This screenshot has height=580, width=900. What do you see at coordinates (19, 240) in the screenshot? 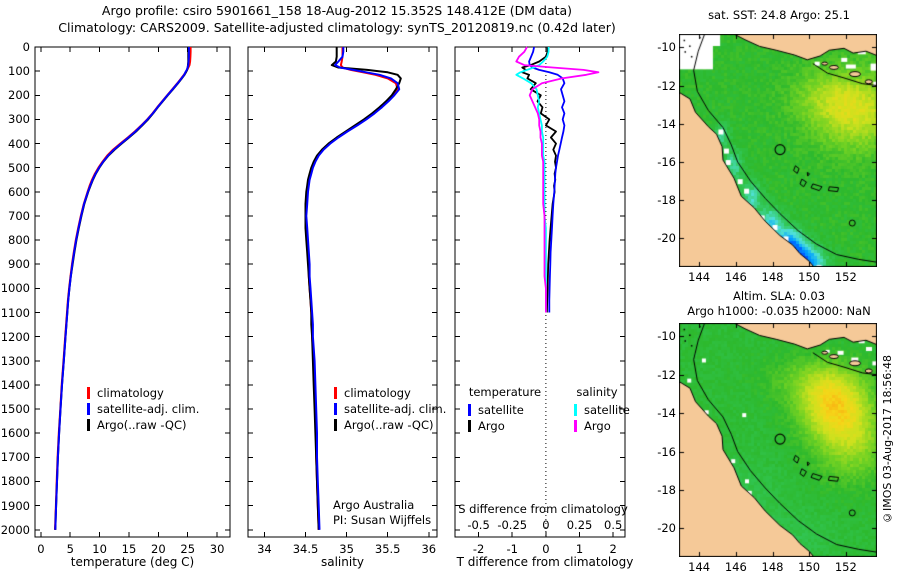
I see `depth-tick-label: 800` at bounding box center [19, 240].